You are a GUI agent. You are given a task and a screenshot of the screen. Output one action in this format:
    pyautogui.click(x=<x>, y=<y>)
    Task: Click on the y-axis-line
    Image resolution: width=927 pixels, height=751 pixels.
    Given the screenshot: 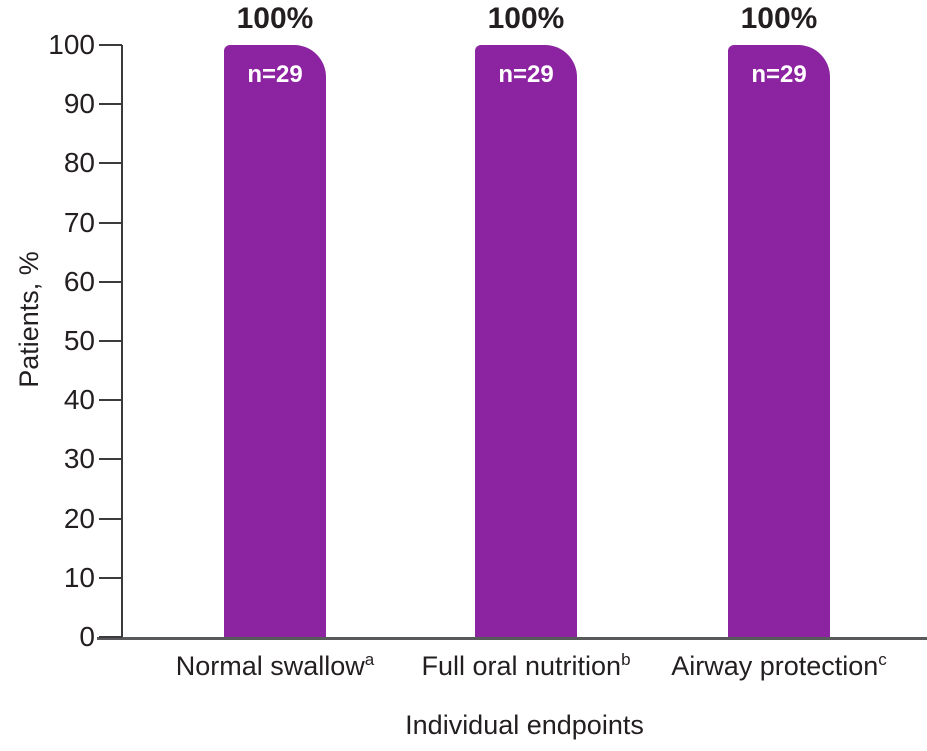 What is the action you would take?
    pyautogui.click(x=122, y=341)
    